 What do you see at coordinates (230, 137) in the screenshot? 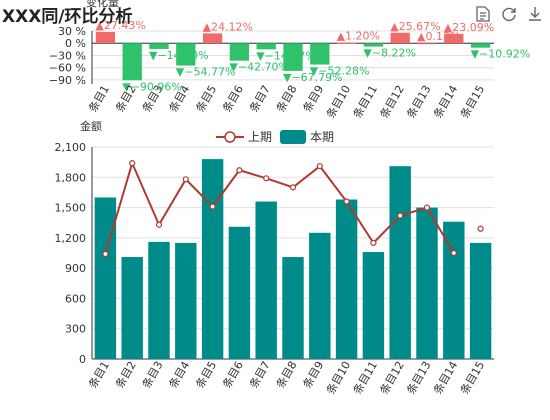
I see `legend-line-marker-dot` at bounding box center [230, 137].